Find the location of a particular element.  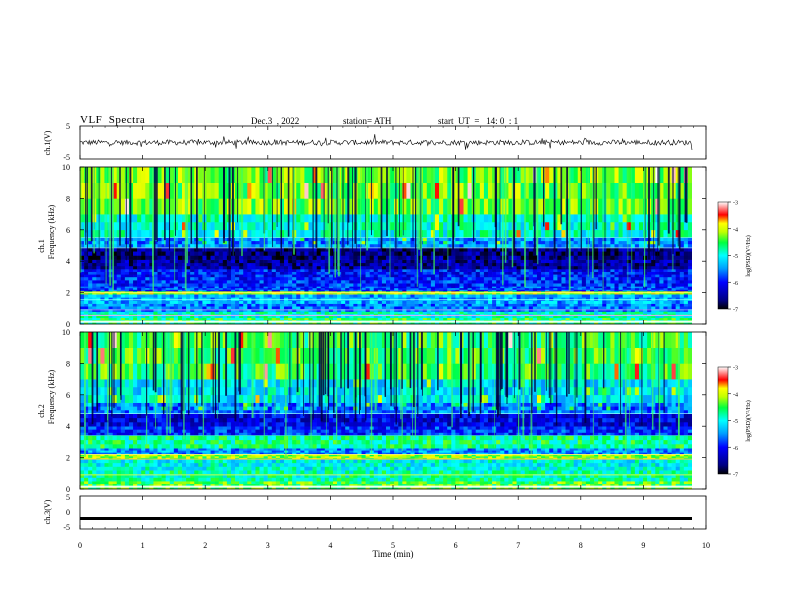

ch2-ylabel-frequency: Frequency (kHz) is located at coordinates (51, 396).